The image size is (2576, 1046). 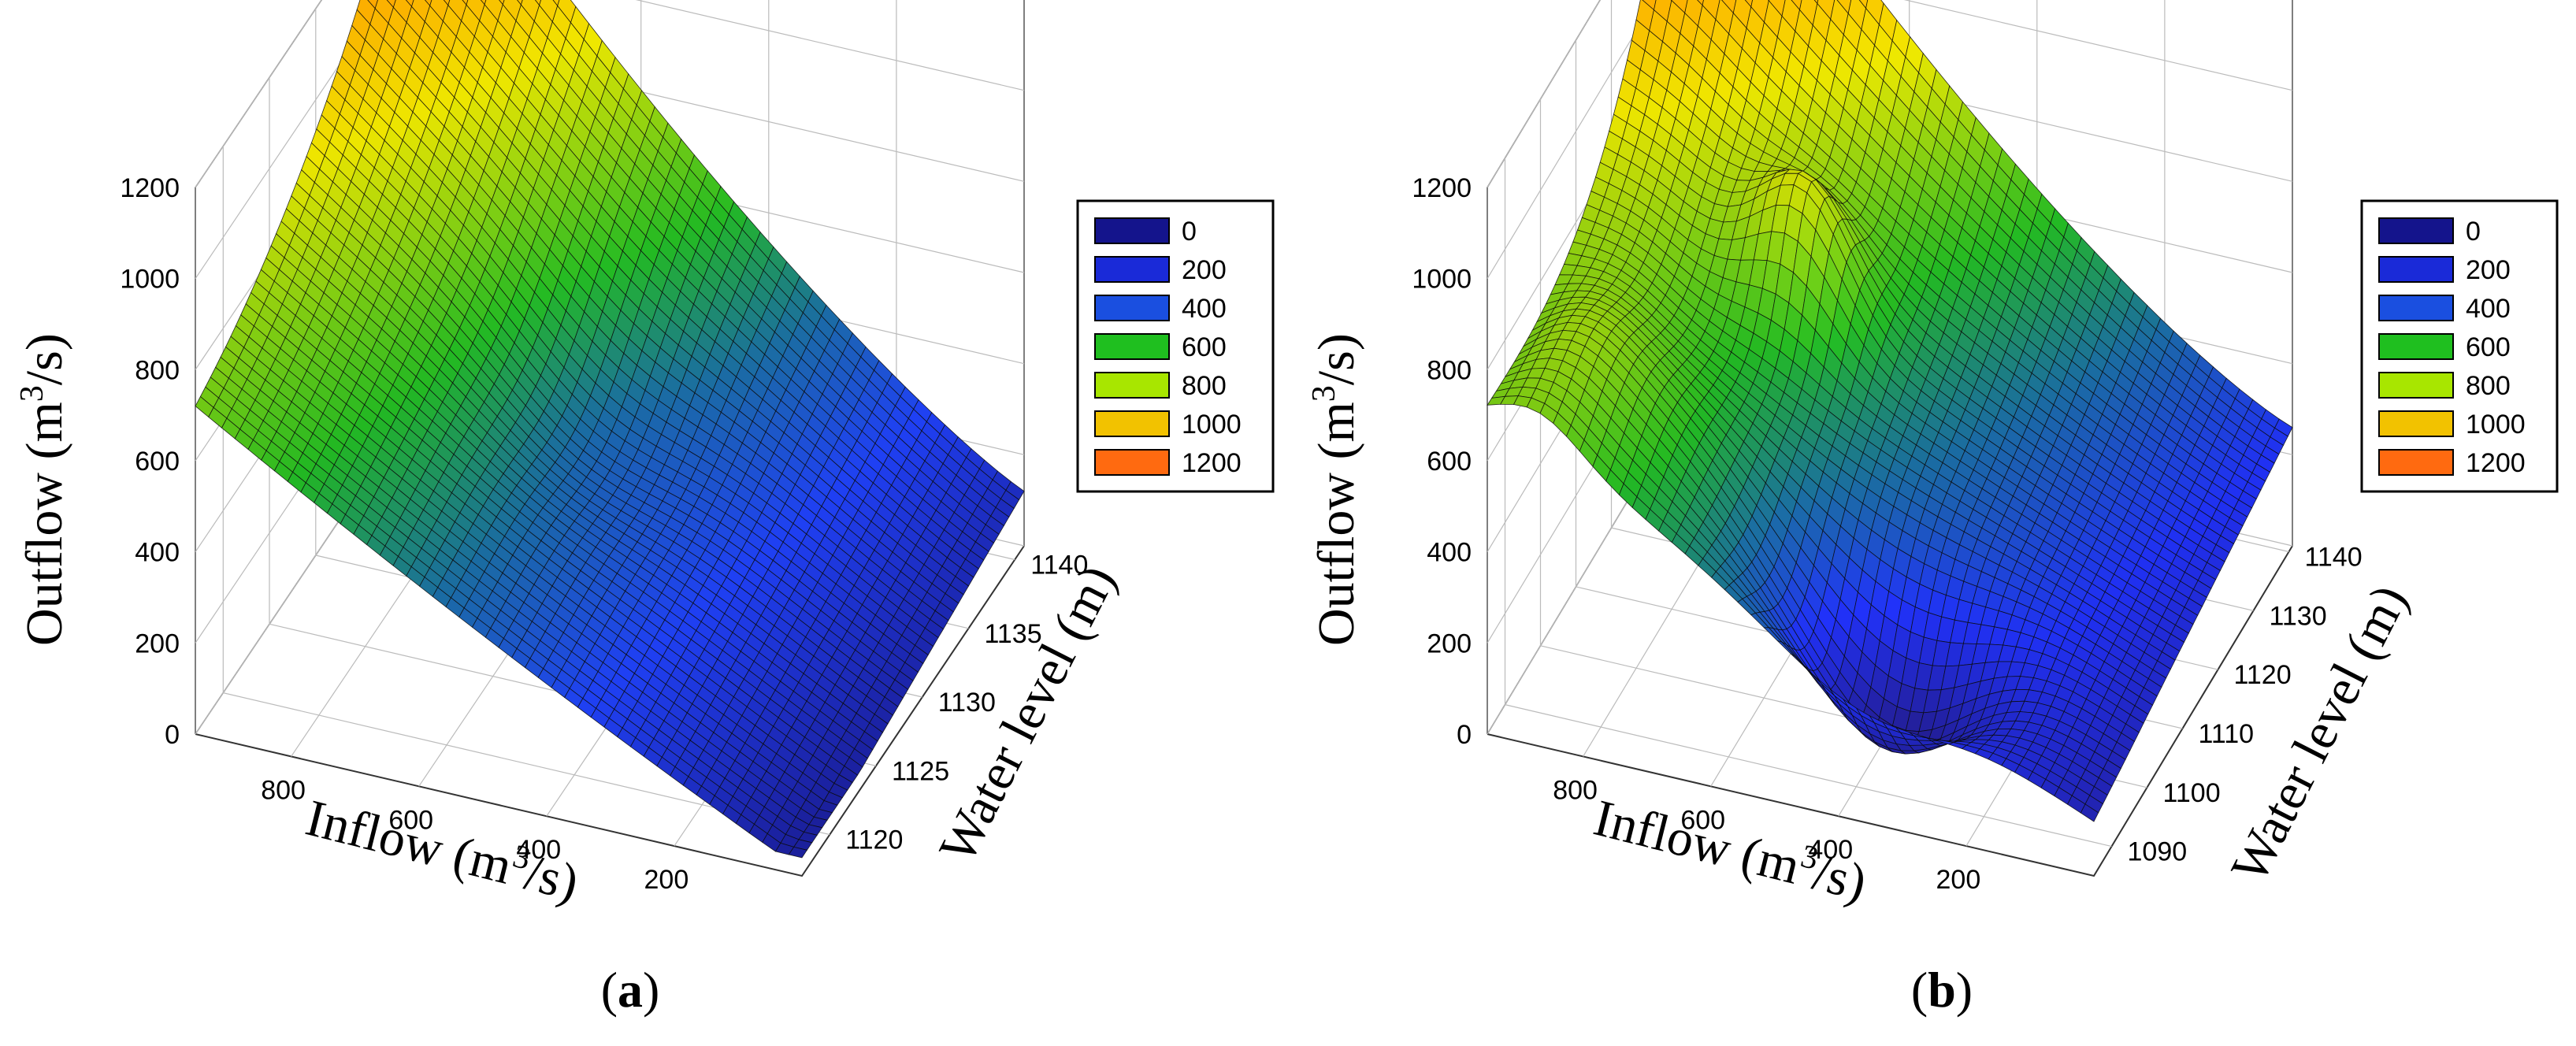 I want to click on panel-b-x-axis-title: Inflow (m3/s), so click(x=1730, y=850).